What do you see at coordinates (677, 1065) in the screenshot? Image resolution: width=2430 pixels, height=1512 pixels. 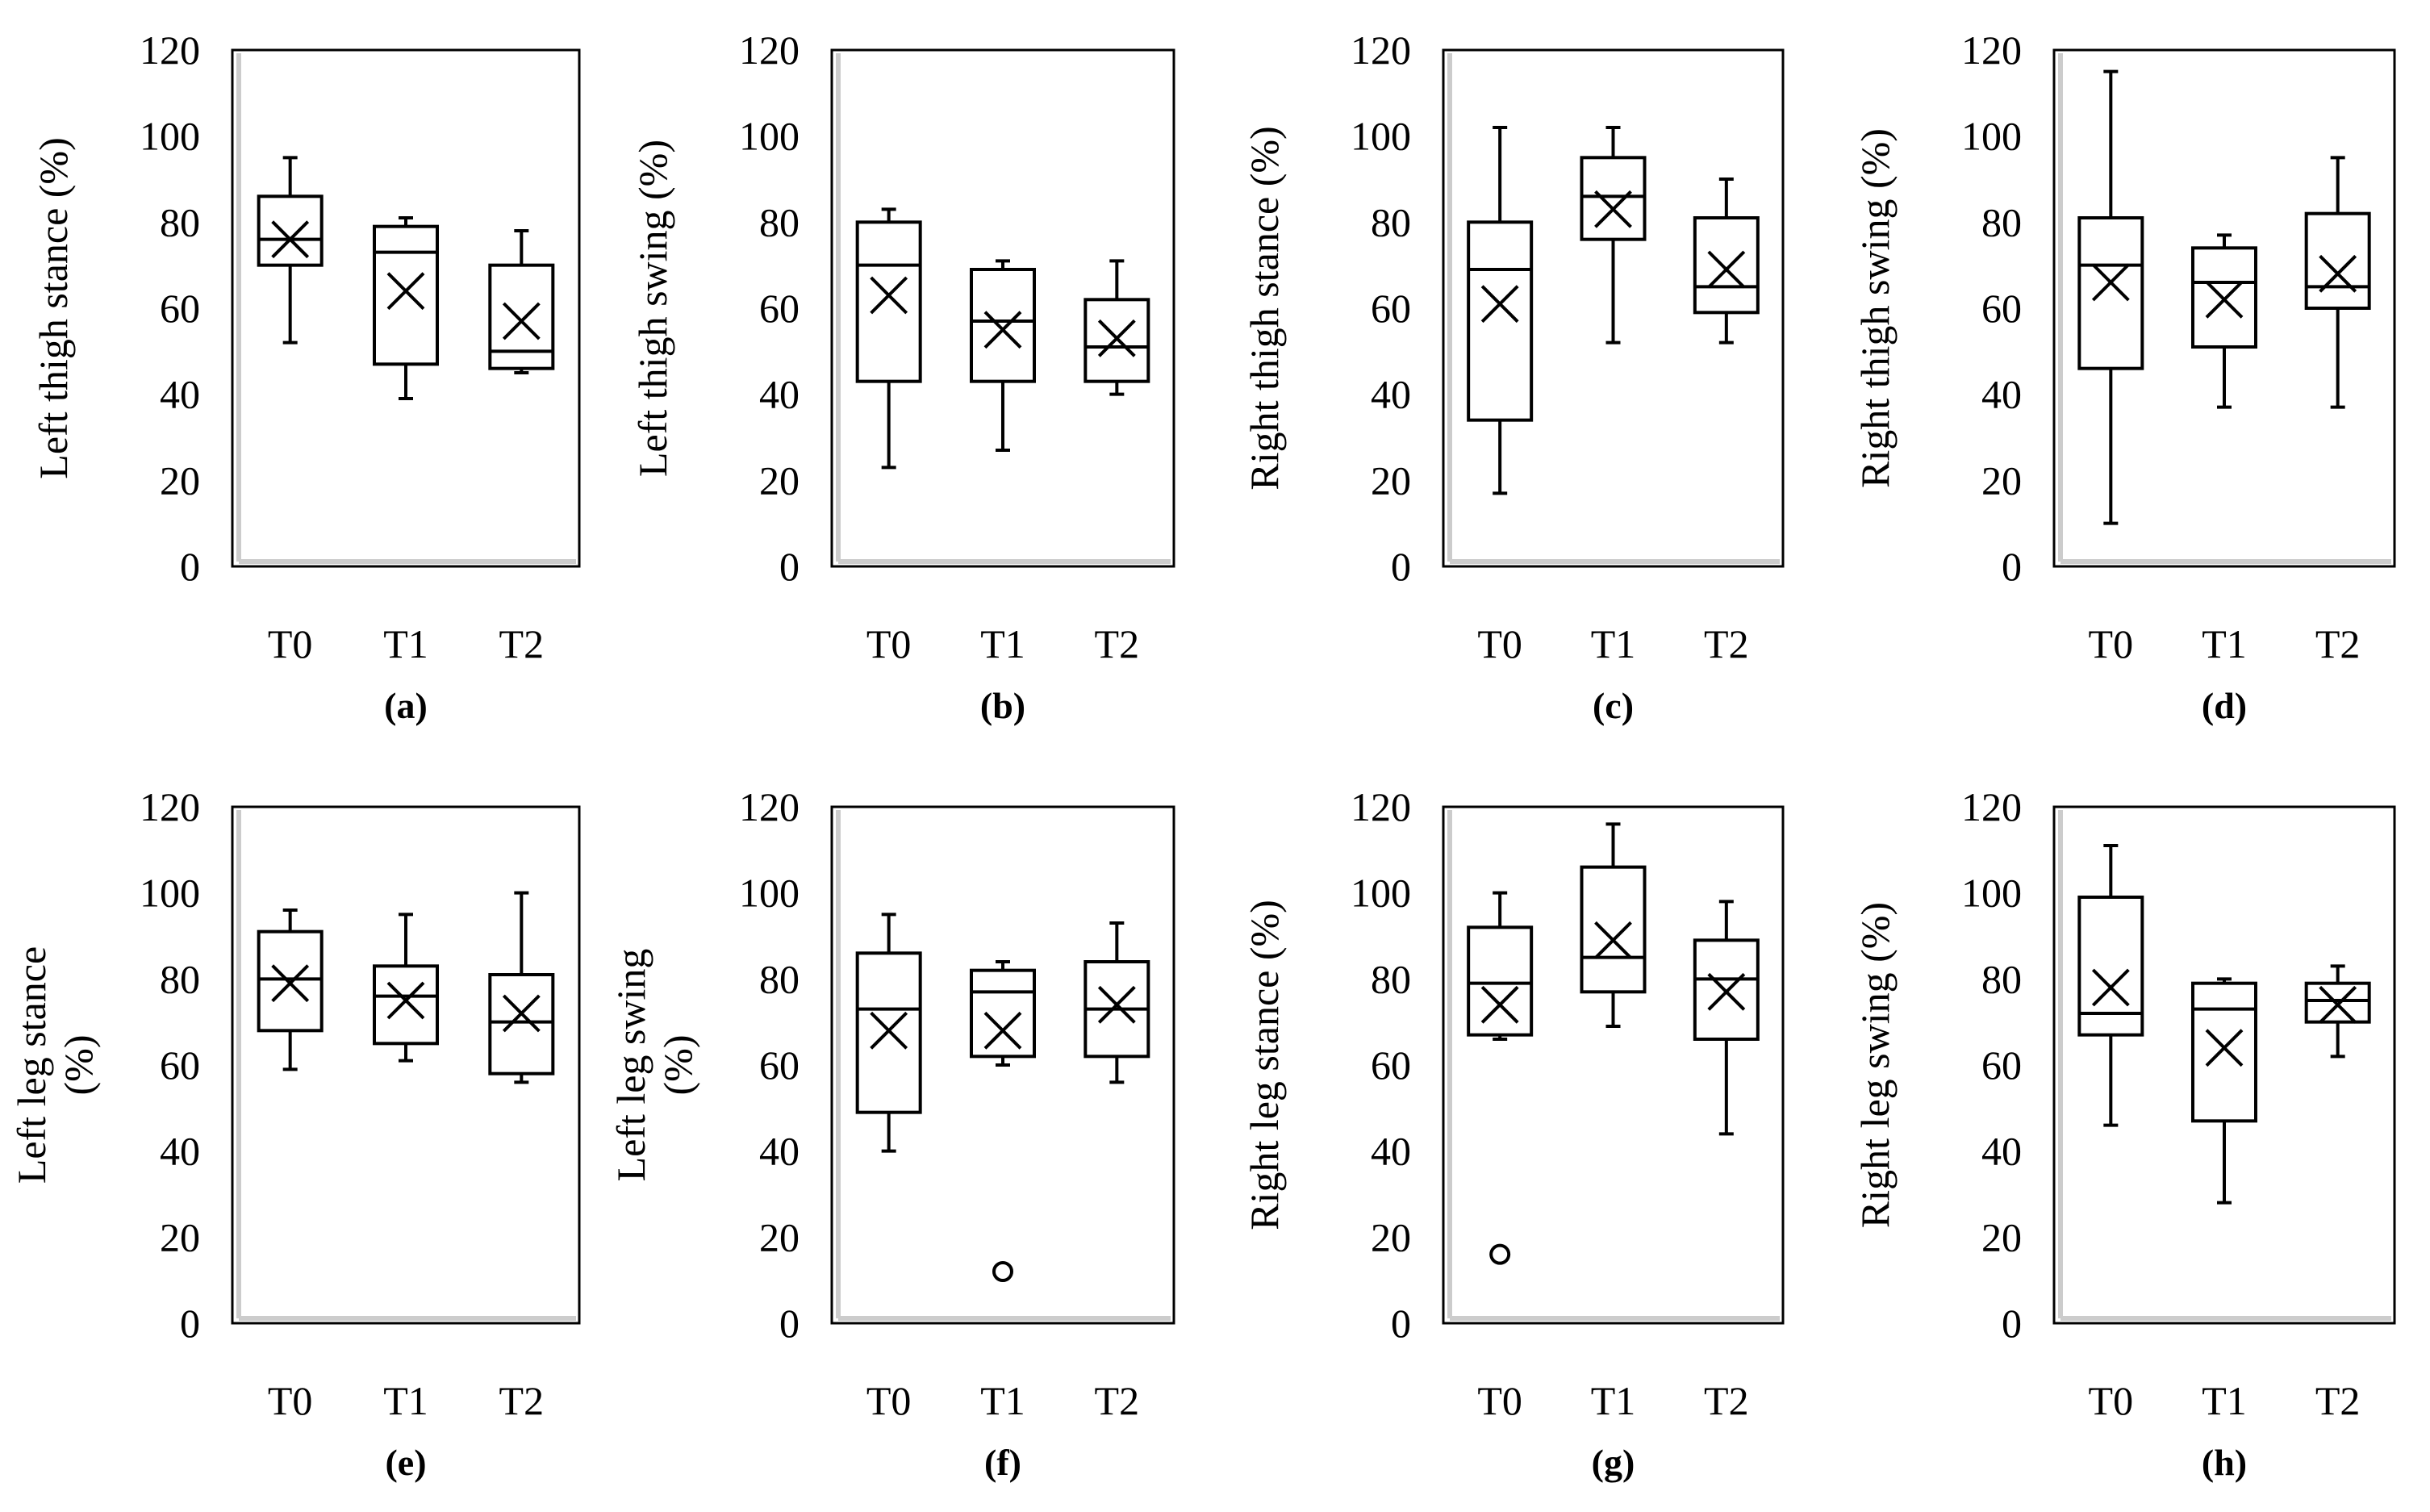 I see `y-axis-title-line: (%)` at bounding box center [677, 1065].